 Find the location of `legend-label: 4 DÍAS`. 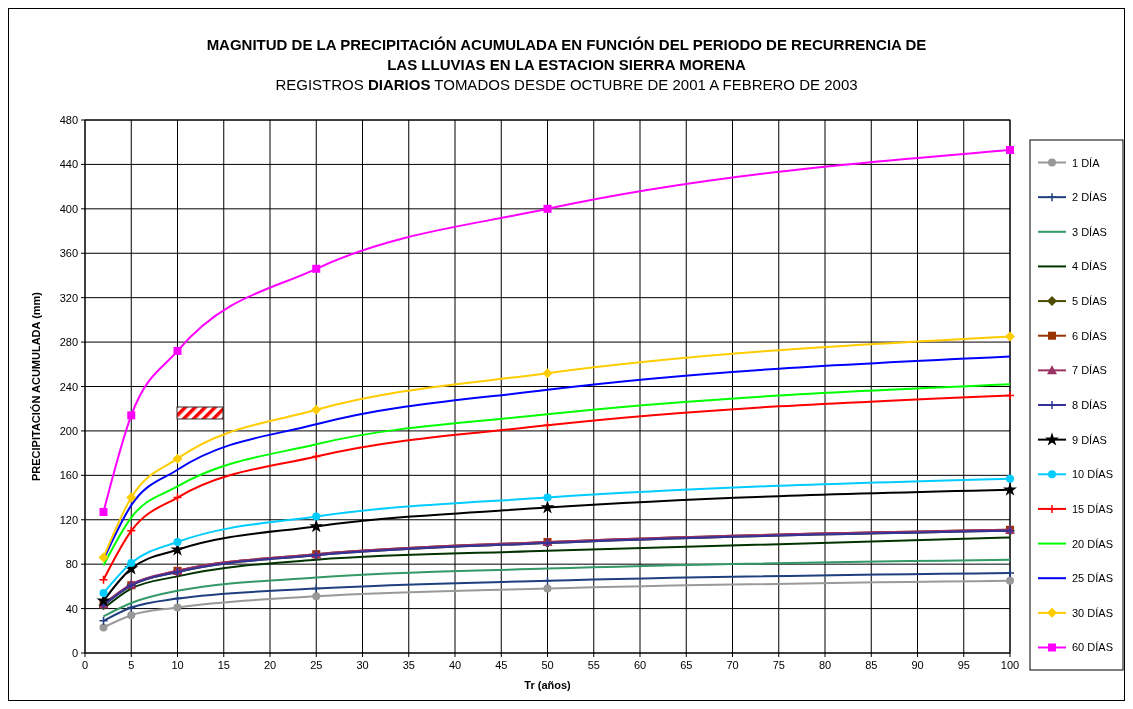

legend-label: 4 DÍAS is located at coordinates (1089, 266).